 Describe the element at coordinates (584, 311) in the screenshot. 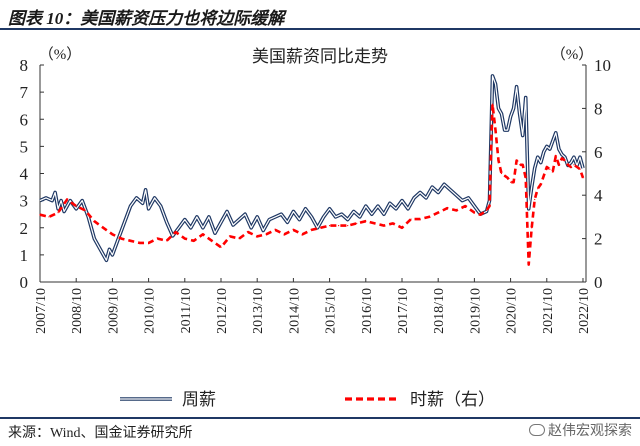

I see `x-tick-label: 2022/10` at that location.